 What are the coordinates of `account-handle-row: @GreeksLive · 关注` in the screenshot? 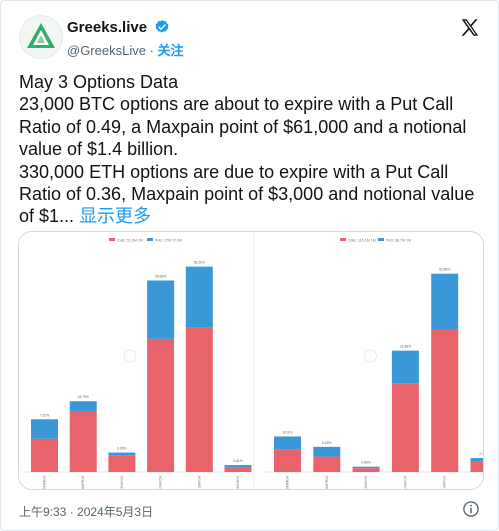 It's located at (125, 49).